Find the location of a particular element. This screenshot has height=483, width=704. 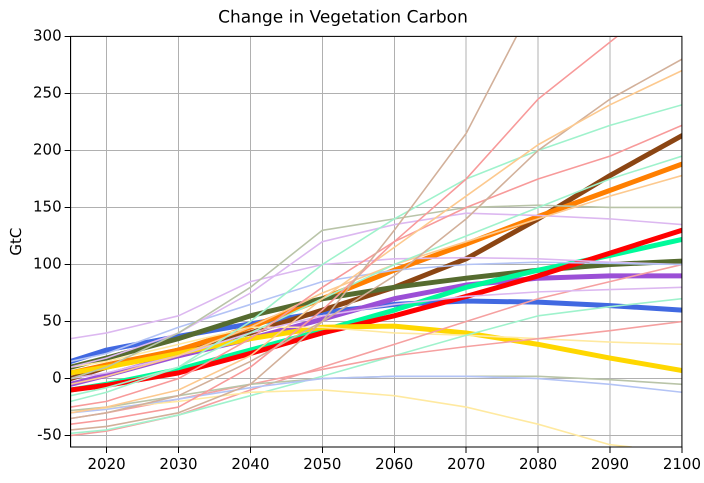

y-tick-label: 100 is located at coordinates (47, 263).